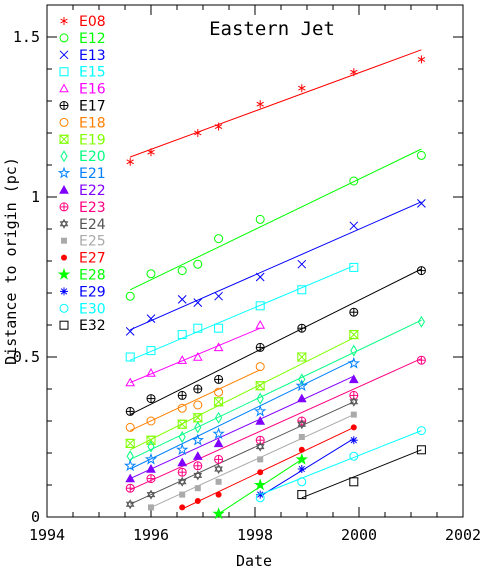 The width and height of the screenshot is (491, 573). I want to click on legend-marker-e27, so click(64, 257).